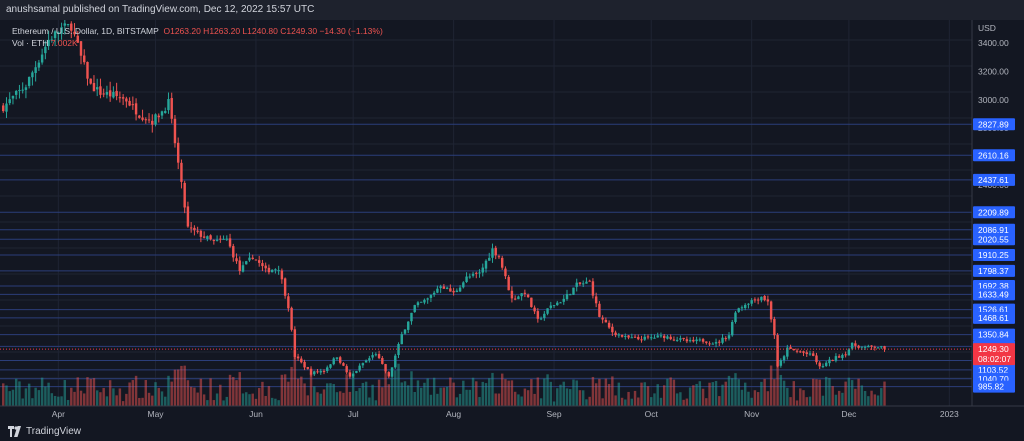  I want to click on volume-label: Vol · ETH, so click(30, 43).